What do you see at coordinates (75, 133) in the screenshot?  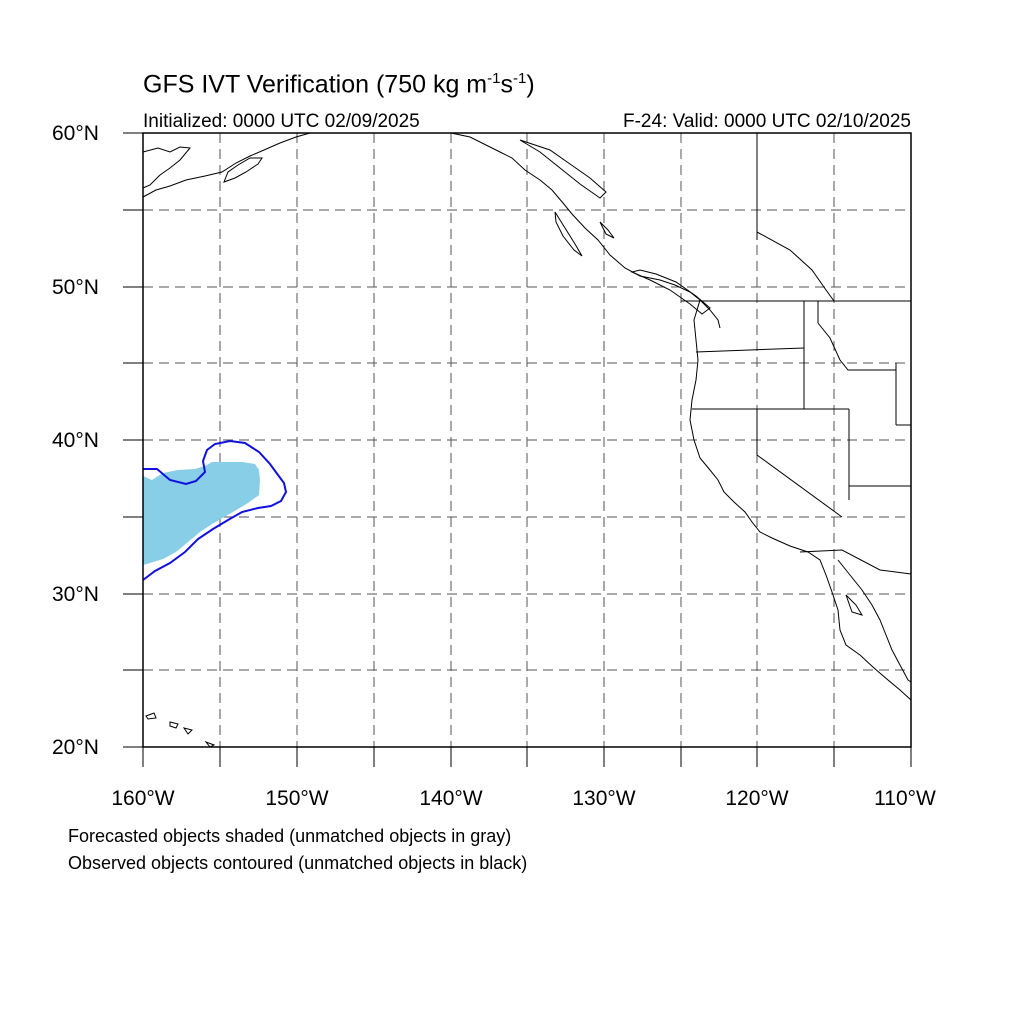 I see `lat-label-60n: 60°N` at bounding box center [75, 133].